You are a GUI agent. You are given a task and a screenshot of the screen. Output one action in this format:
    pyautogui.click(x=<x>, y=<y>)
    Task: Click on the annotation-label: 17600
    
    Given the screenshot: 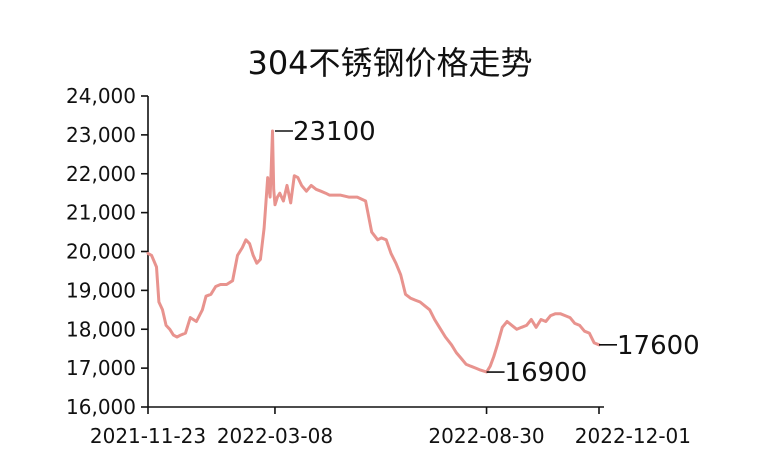 What is the action you would take?
    pyautogui.click(x=658, y=346)
    